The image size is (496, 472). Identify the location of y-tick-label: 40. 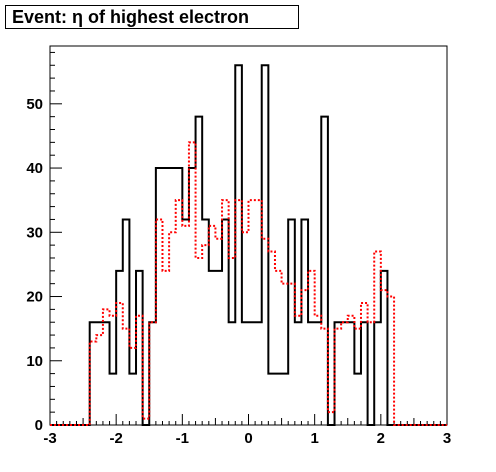
(34, 168).